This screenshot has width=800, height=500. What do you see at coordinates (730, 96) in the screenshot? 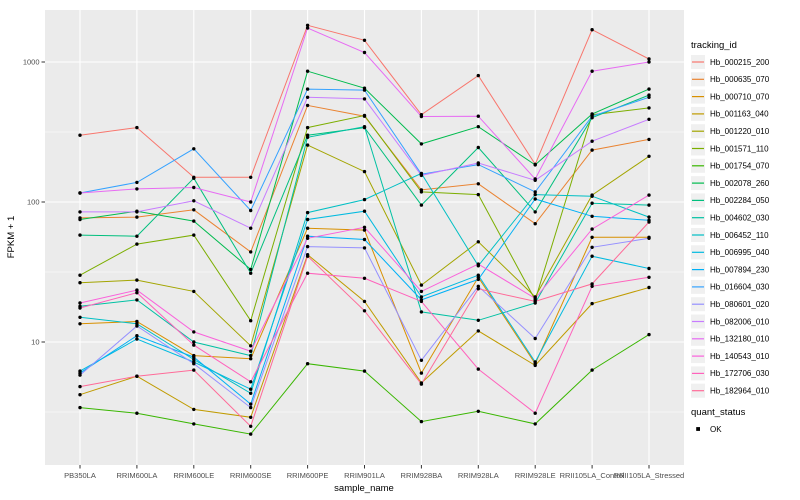
I see `legend-entry-Hb_000710_070: Hb_000710_070` at bounding box center [730, 96].